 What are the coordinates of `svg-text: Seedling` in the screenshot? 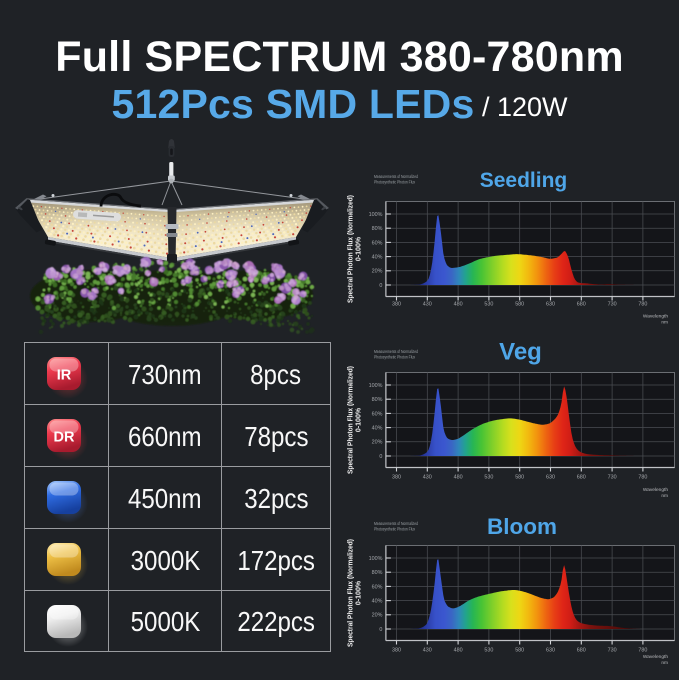 It's located at (524, 180).